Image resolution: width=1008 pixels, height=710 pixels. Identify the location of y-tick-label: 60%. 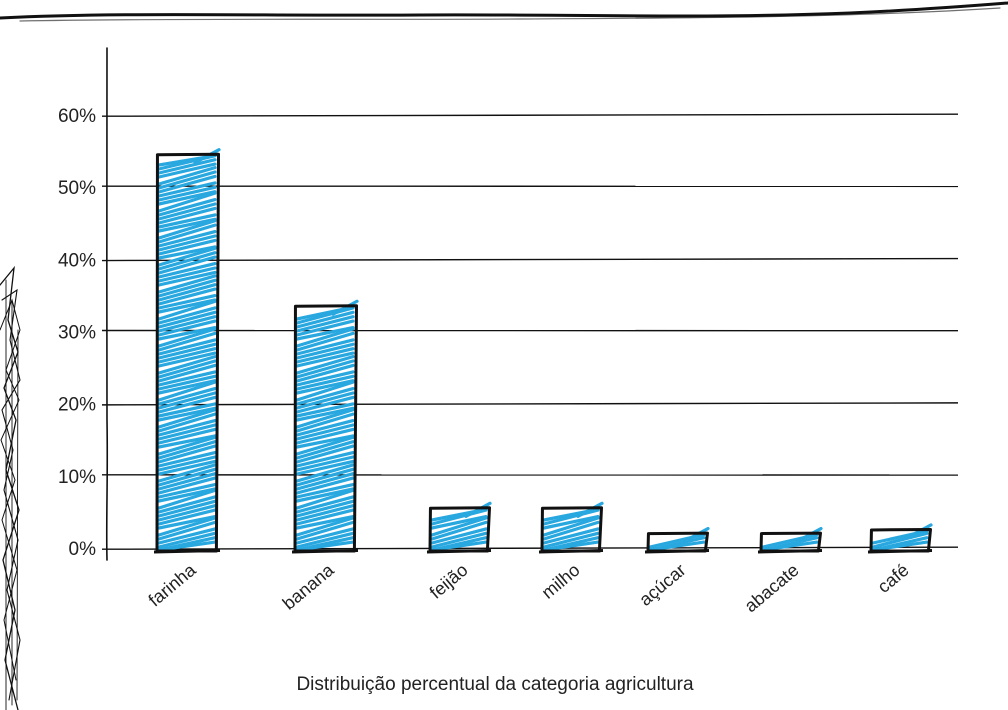
(77, 116).